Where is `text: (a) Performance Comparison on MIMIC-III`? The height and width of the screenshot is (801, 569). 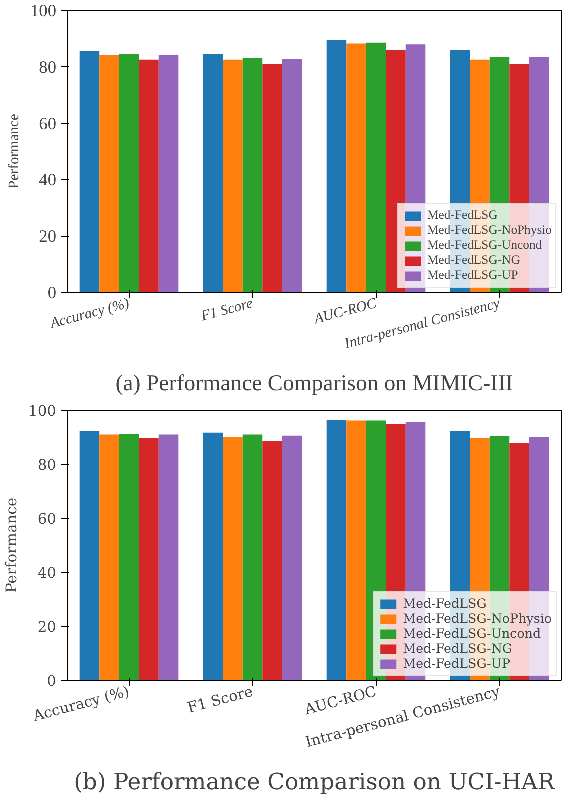
text: (a) Performance Comparison on MIMIC-III is located at coordinates (315, 383).